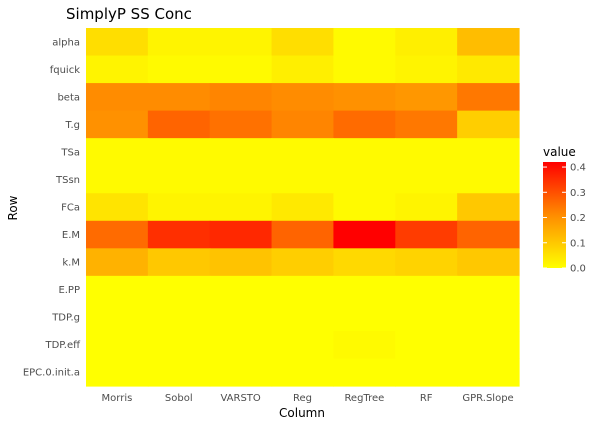  Describe the element at coordinates (364, 42) in the screenshot. I see `heatmap-cell-alpha-RegTree` at that location.